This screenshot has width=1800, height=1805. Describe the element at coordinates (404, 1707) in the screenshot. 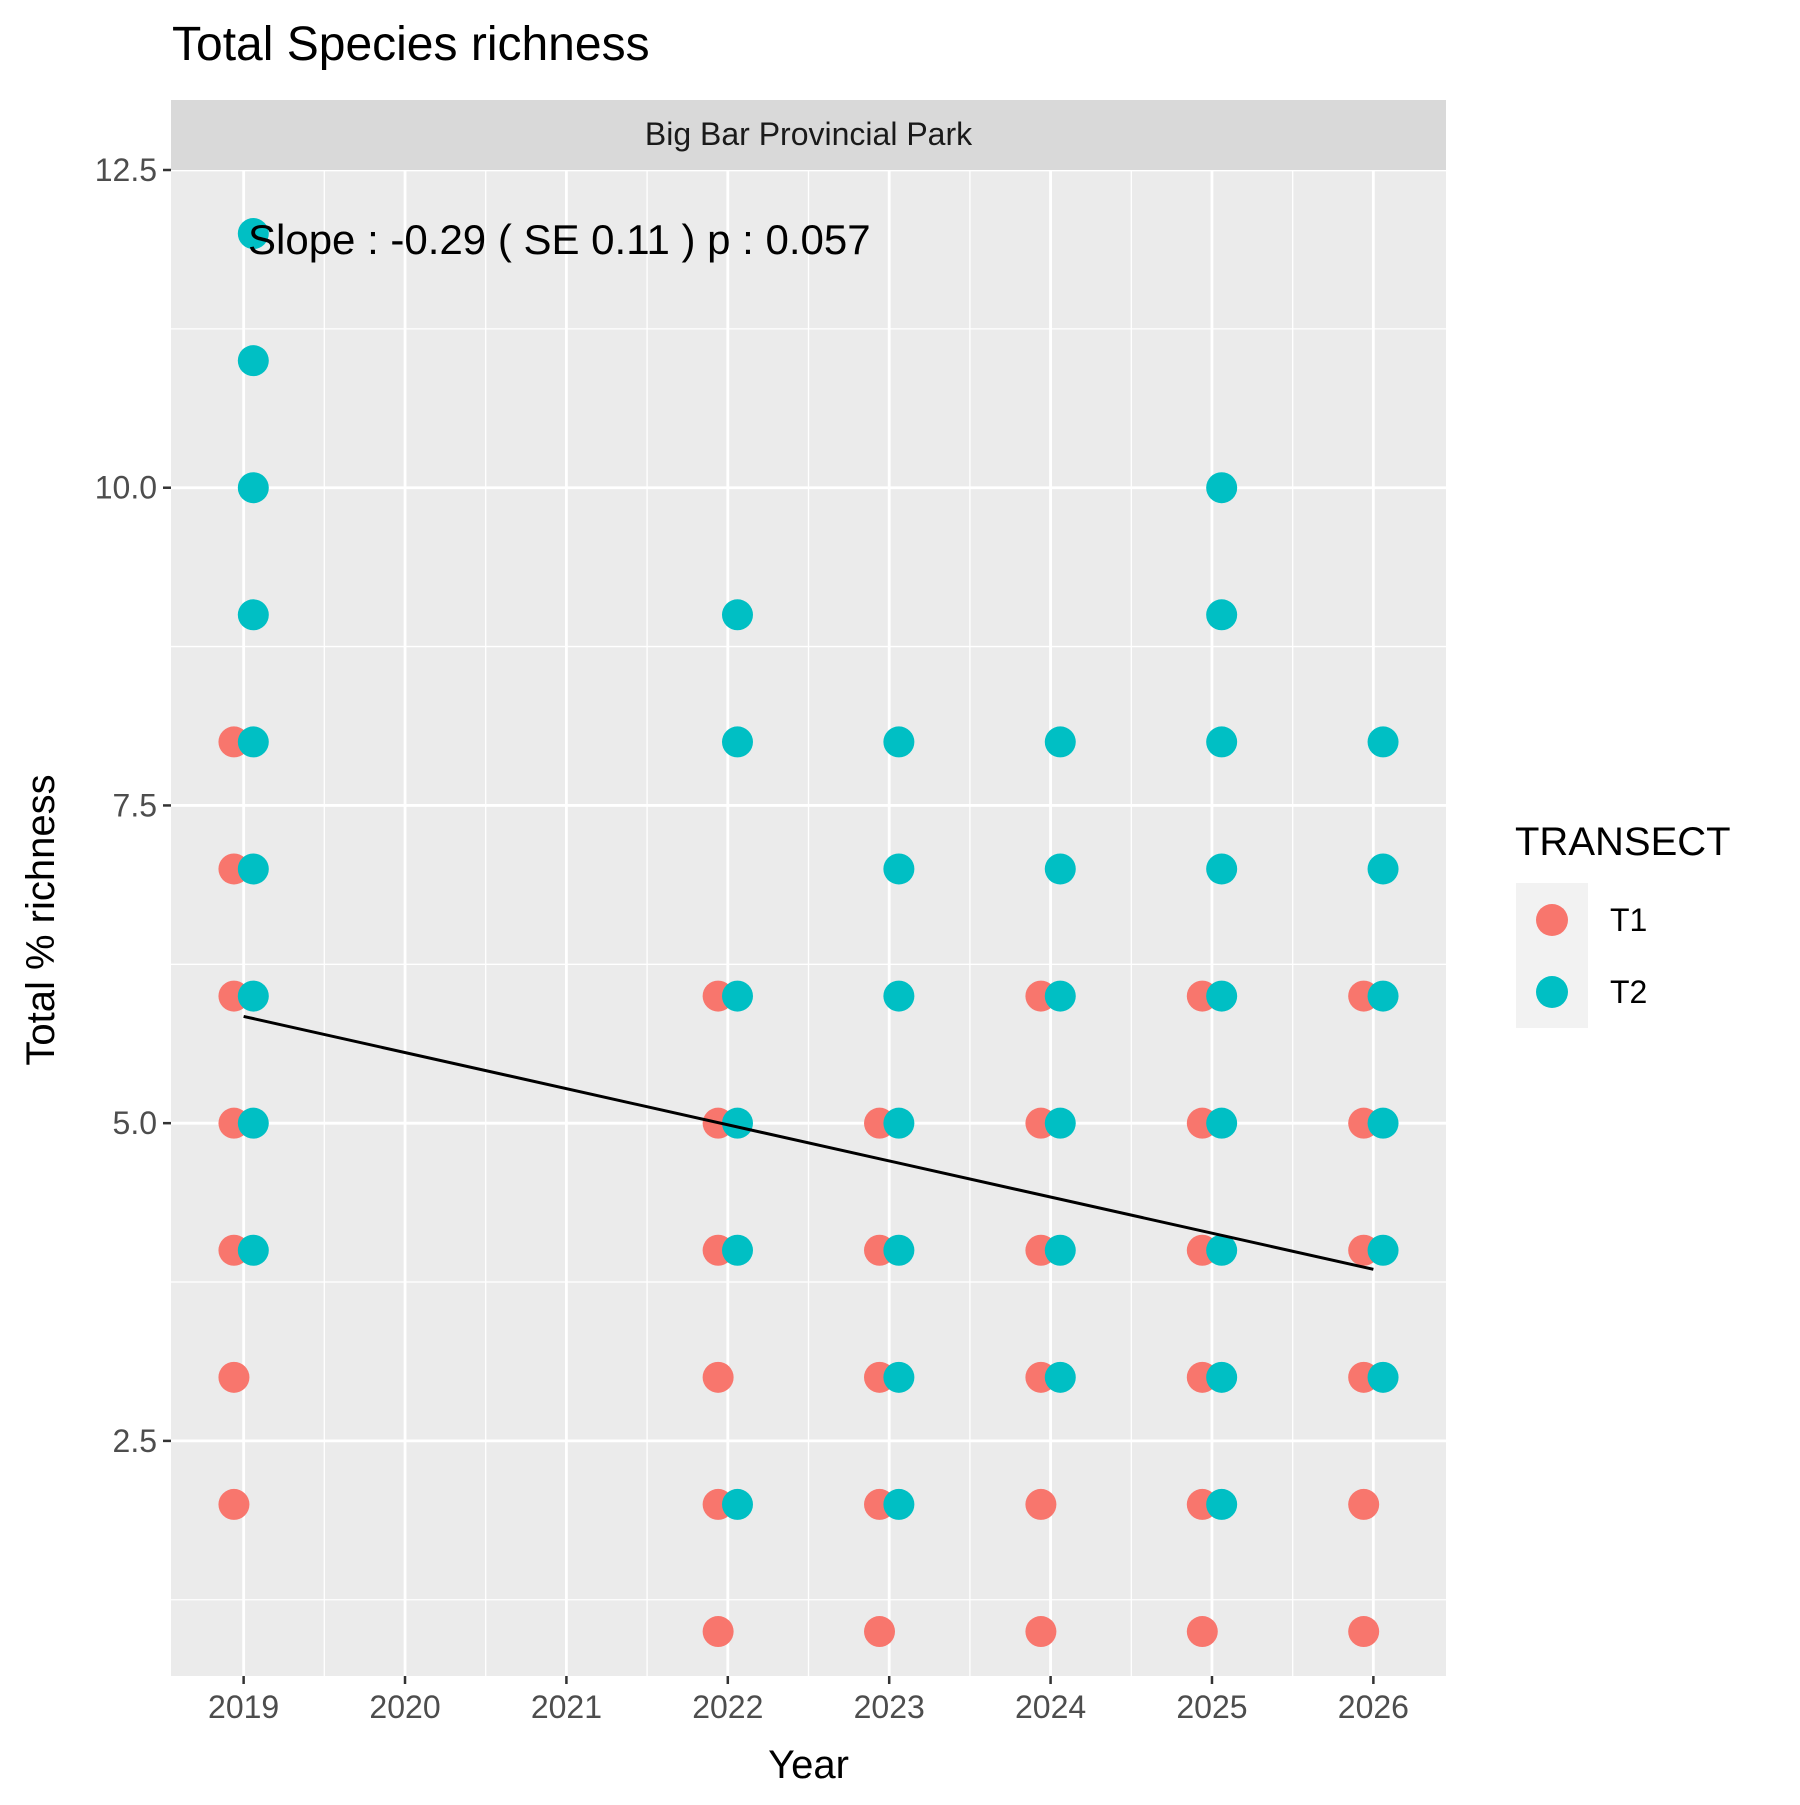

I see `x-tick-label: 2020` at that location.